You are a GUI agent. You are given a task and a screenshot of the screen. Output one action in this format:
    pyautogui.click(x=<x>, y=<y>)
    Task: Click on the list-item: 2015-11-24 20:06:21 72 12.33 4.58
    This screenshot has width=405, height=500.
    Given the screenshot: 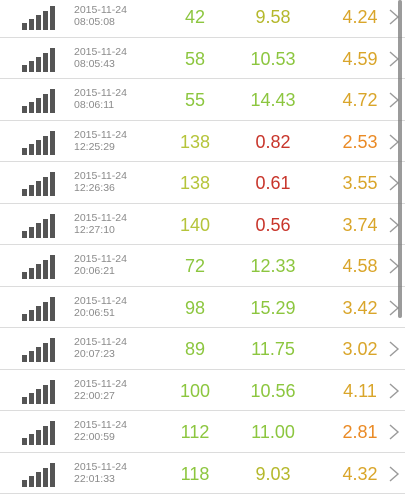 What is the action you would take?
    pyautogui.click(x=202, y=266)
    